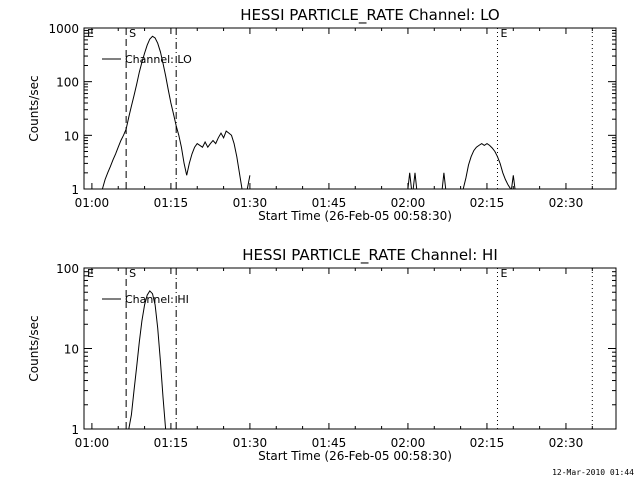  What do you see at coordinates (369, 15) in the screenshot?
I see `chart-title: HESSI PARTICLE_RATE Channel: LO` at bounding box center [369, 15].